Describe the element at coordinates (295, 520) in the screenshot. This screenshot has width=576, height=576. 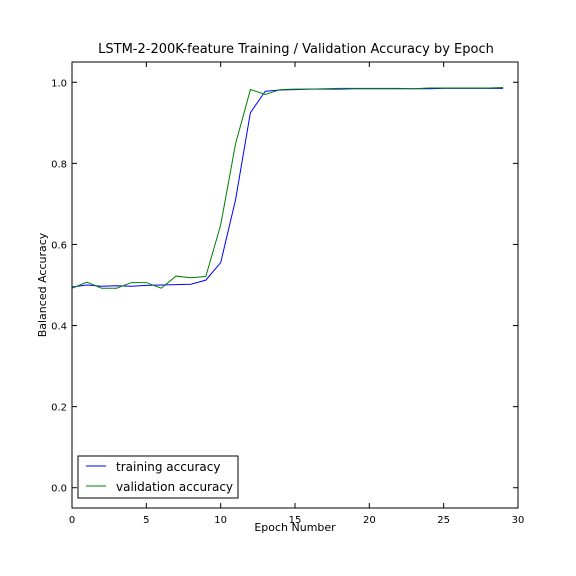
I see `x-tick-label: 15` at that location.